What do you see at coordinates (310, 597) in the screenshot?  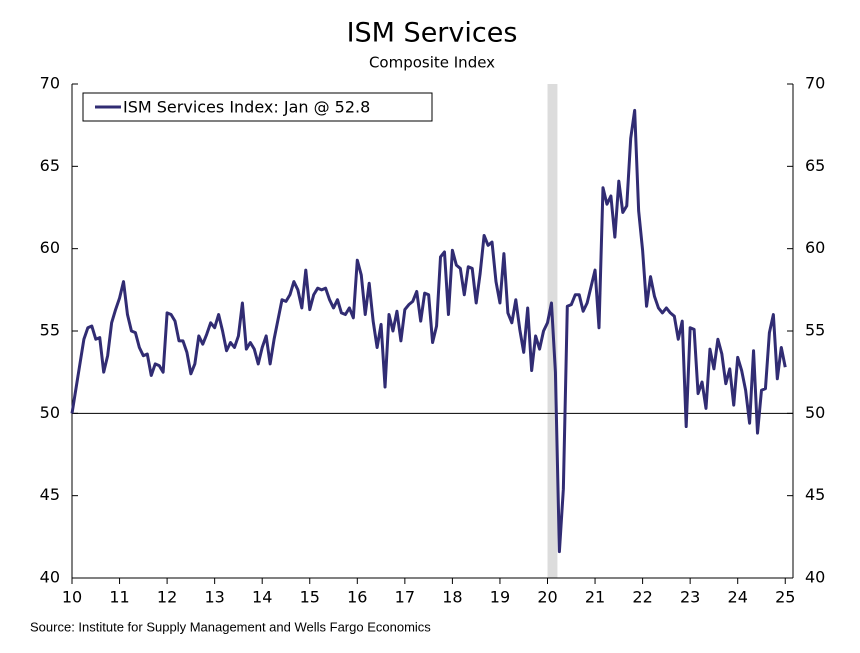 I see `x-tick-label: 15` at bounding box center [310, 597].